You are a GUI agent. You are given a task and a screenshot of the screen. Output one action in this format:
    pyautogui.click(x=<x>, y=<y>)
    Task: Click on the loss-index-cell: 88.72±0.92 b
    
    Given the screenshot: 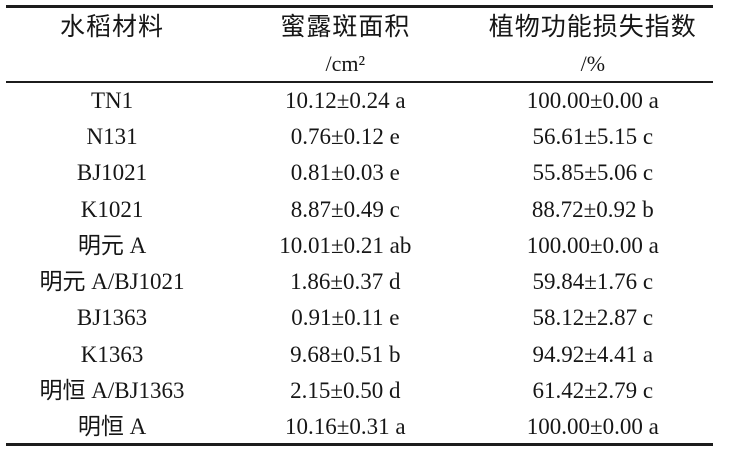 What is the action you would take?
    pyautogui.click(x=592, y=209)
    